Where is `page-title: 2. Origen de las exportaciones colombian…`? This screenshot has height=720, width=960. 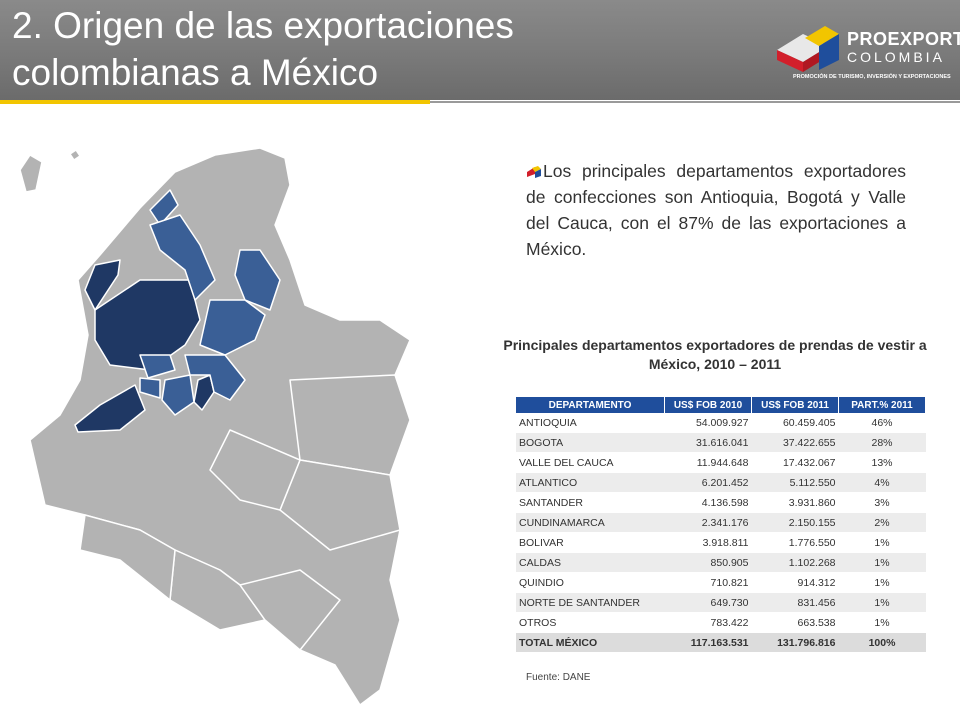
page-title: 2. Origen de las exportaciones colombian… is located at coordinates (263, 49).